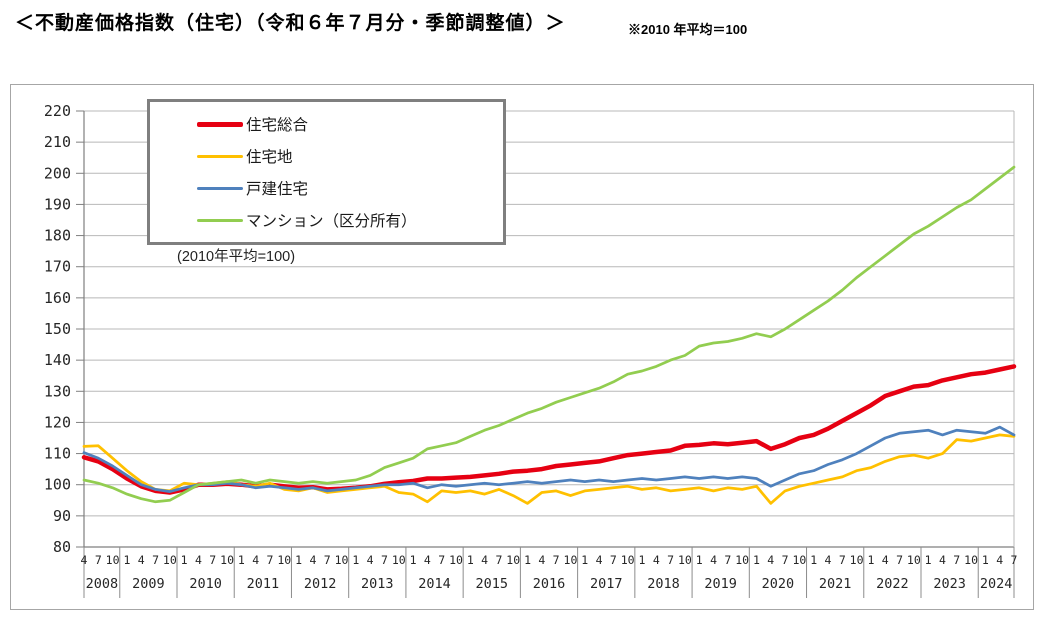 This screenshot has width=1042, height=621. Describe the element at coordinates (377, 584) in the screenshot. I see `x-year-label: 2013` at that location.